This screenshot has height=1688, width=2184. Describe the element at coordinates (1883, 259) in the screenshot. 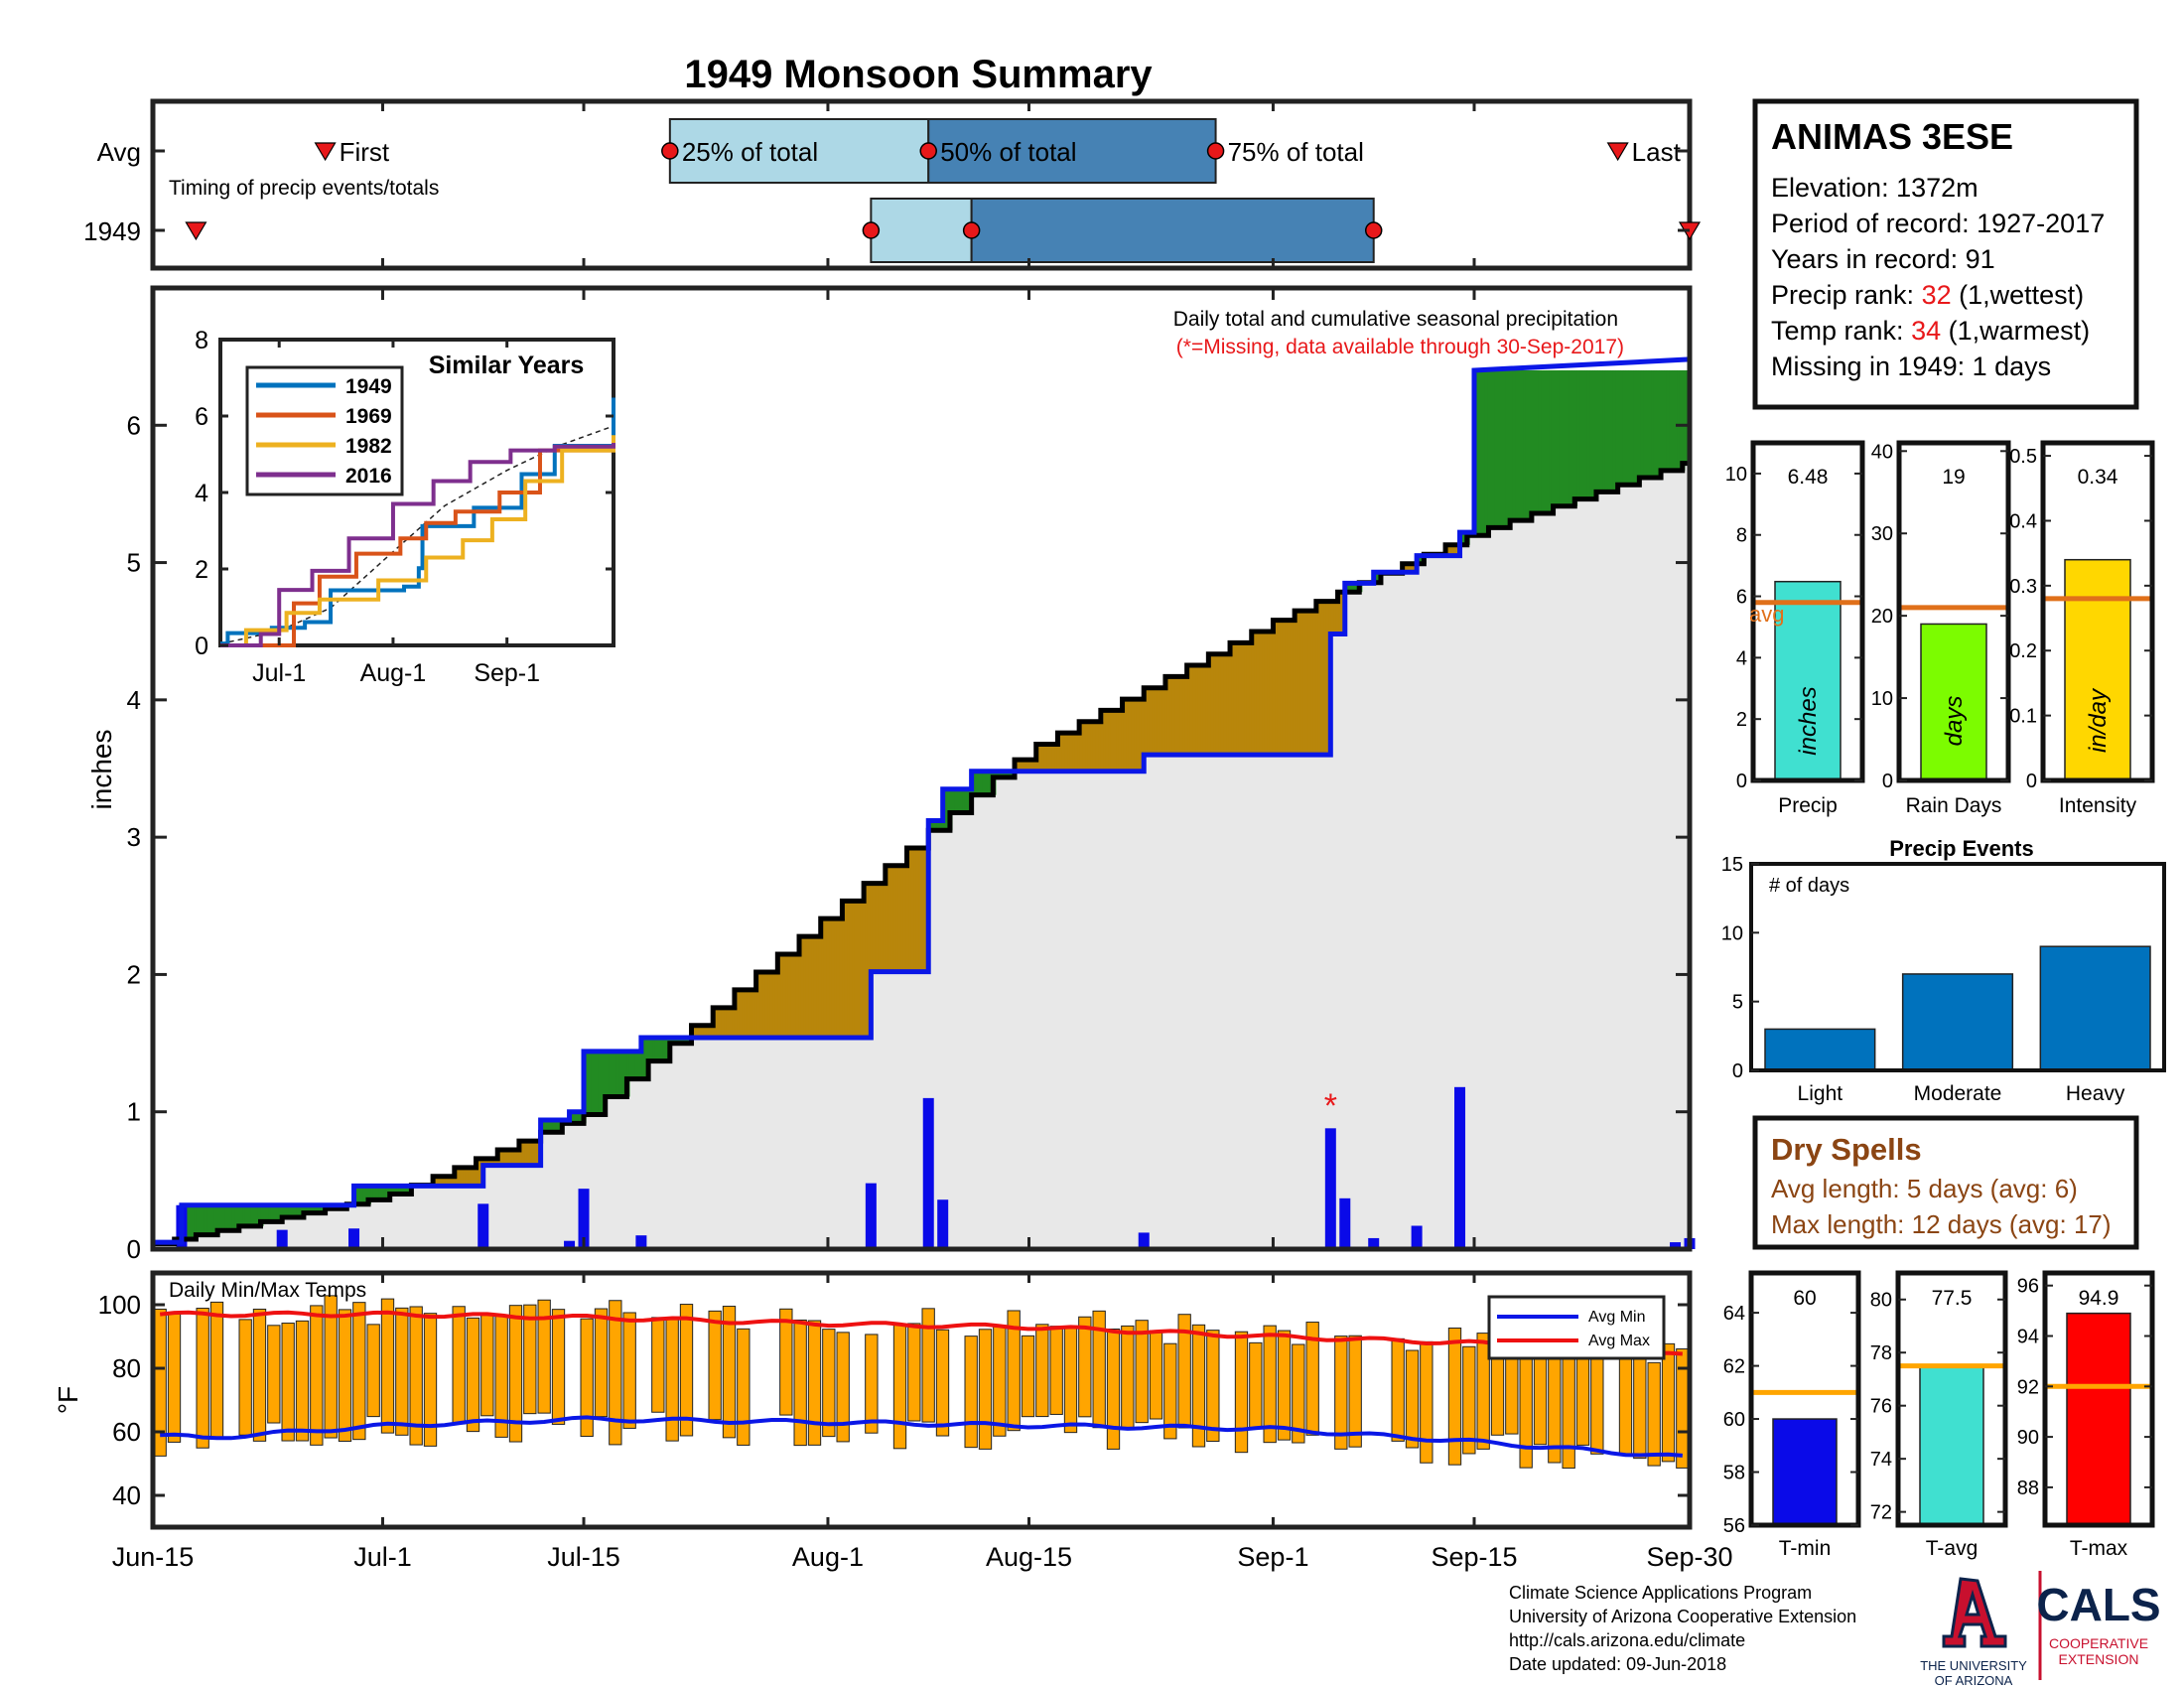

I see `station-years: Years in record: 91` at that location.